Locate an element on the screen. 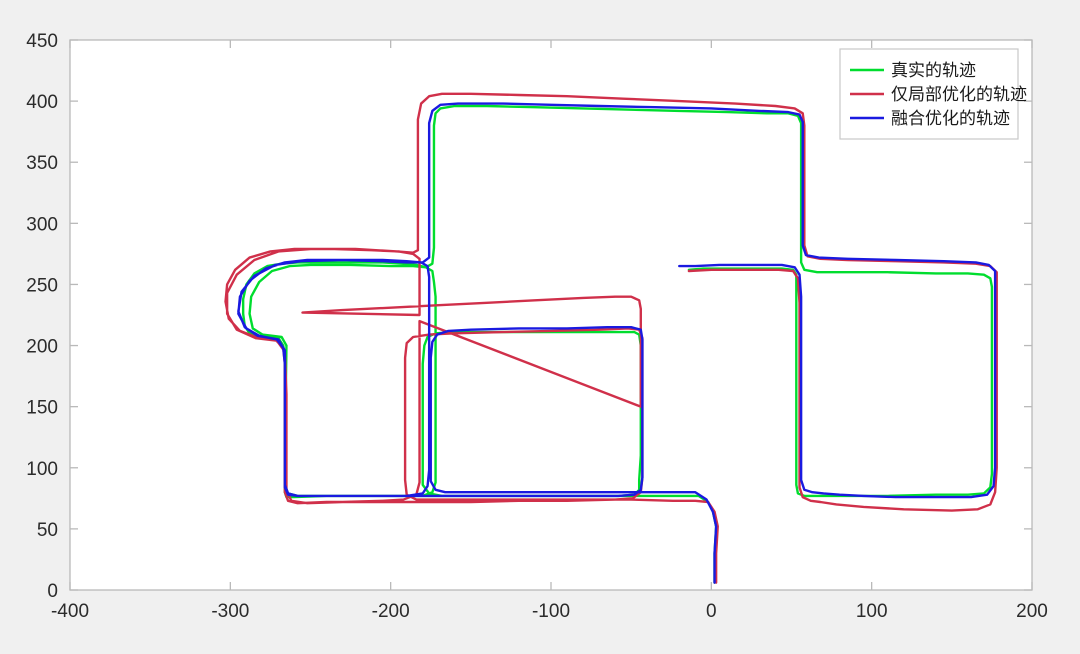 The width and height of the screenshot is (1080, 654). x-tick-label: 100 is located at coordinates (872, 611).